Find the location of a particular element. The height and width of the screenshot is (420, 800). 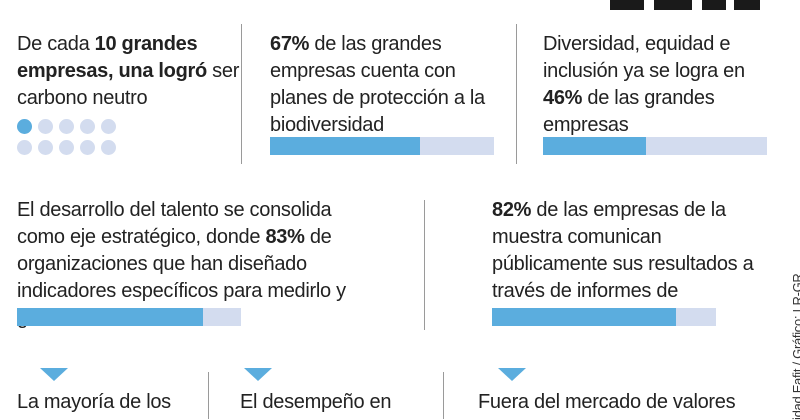

progress-bar-talent is located at coordinates (129, 317).